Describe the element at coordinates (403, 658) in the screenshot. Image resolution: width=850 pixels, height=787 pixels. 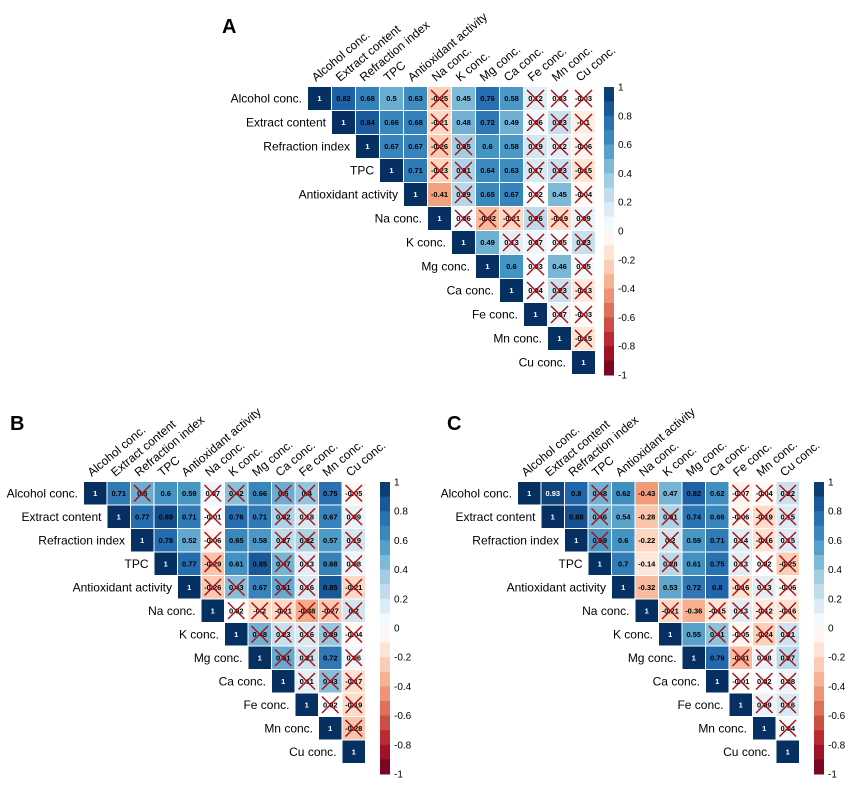
I see `colorbar-tick-label: -0.2` at that location.